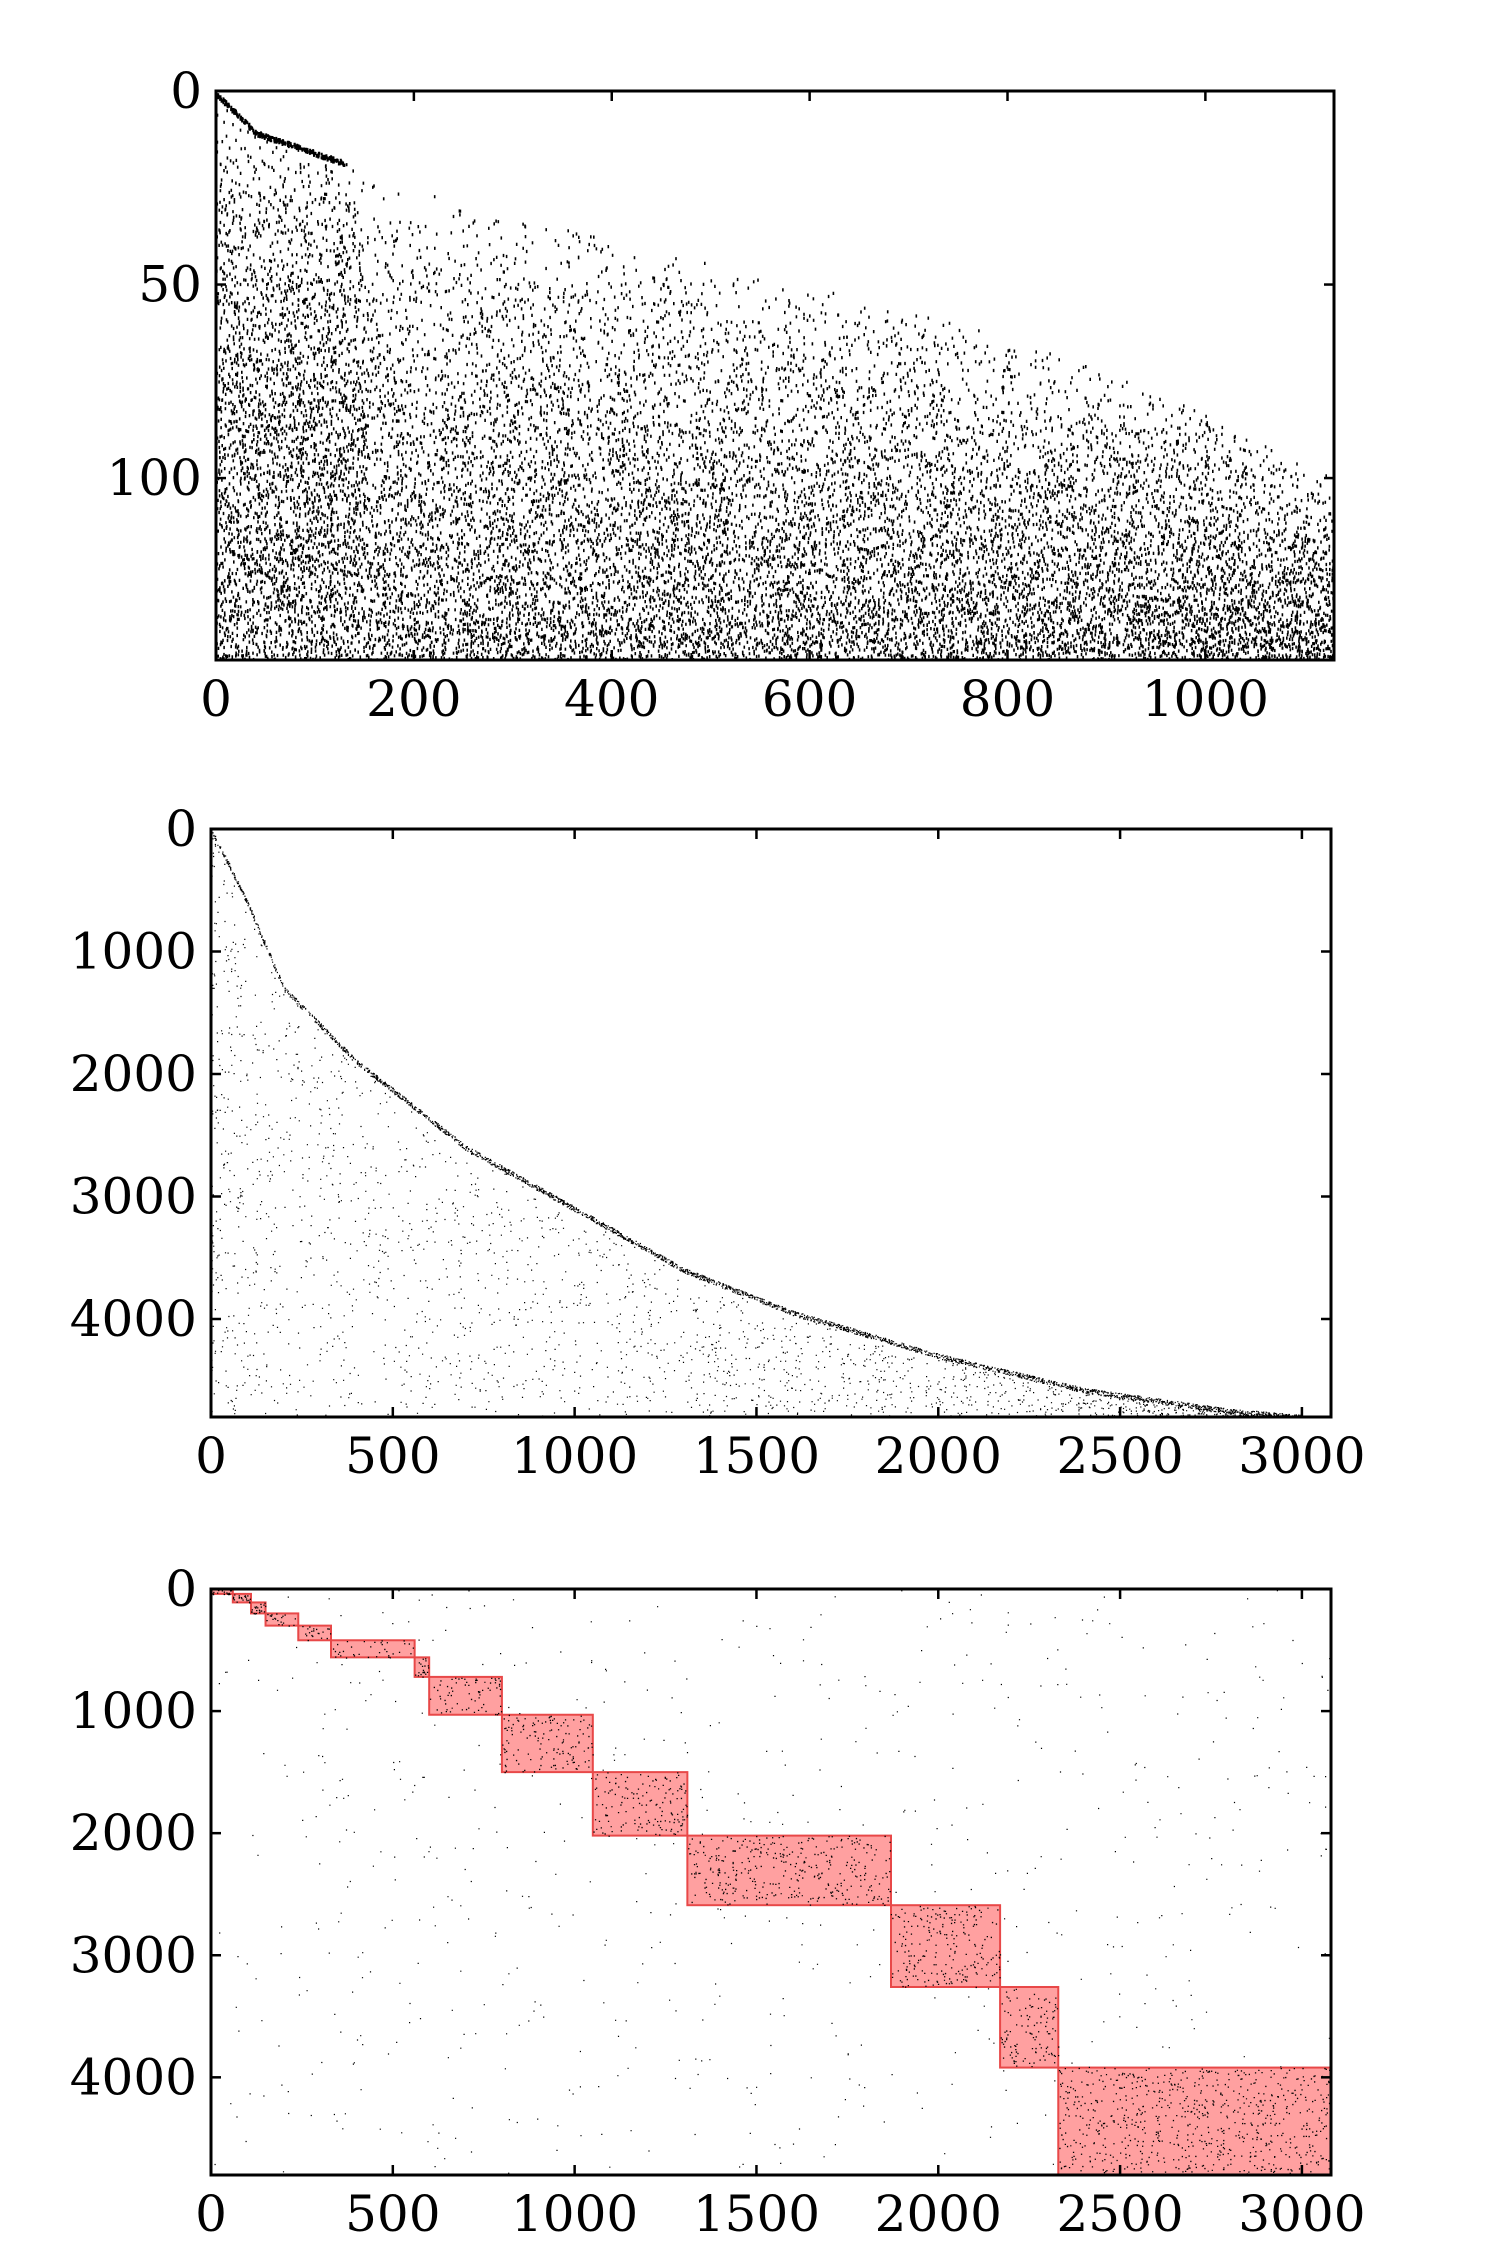 The image size is (1499, 2244). I want to click on y-tick-label: 50, so click(170, 285).